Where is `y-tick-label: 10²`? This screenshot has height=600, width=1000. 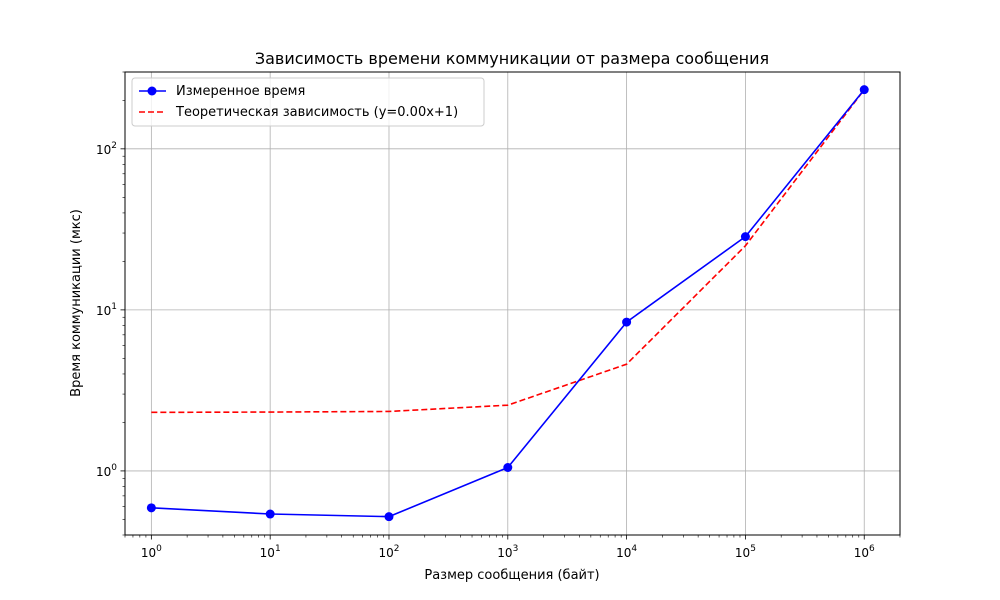
y-tick-label: 10² is located at coordinates (106, 149).